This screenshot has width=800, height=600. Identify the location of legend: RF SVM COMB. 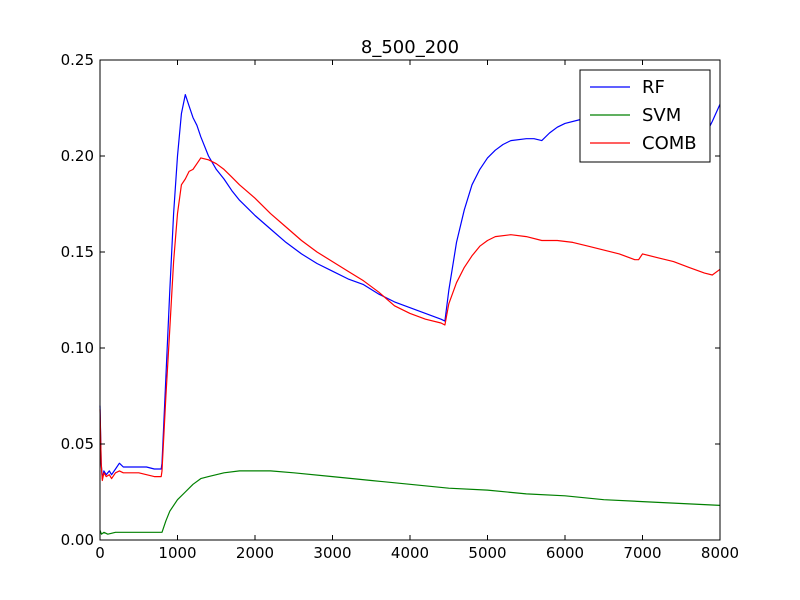
(645, 116).